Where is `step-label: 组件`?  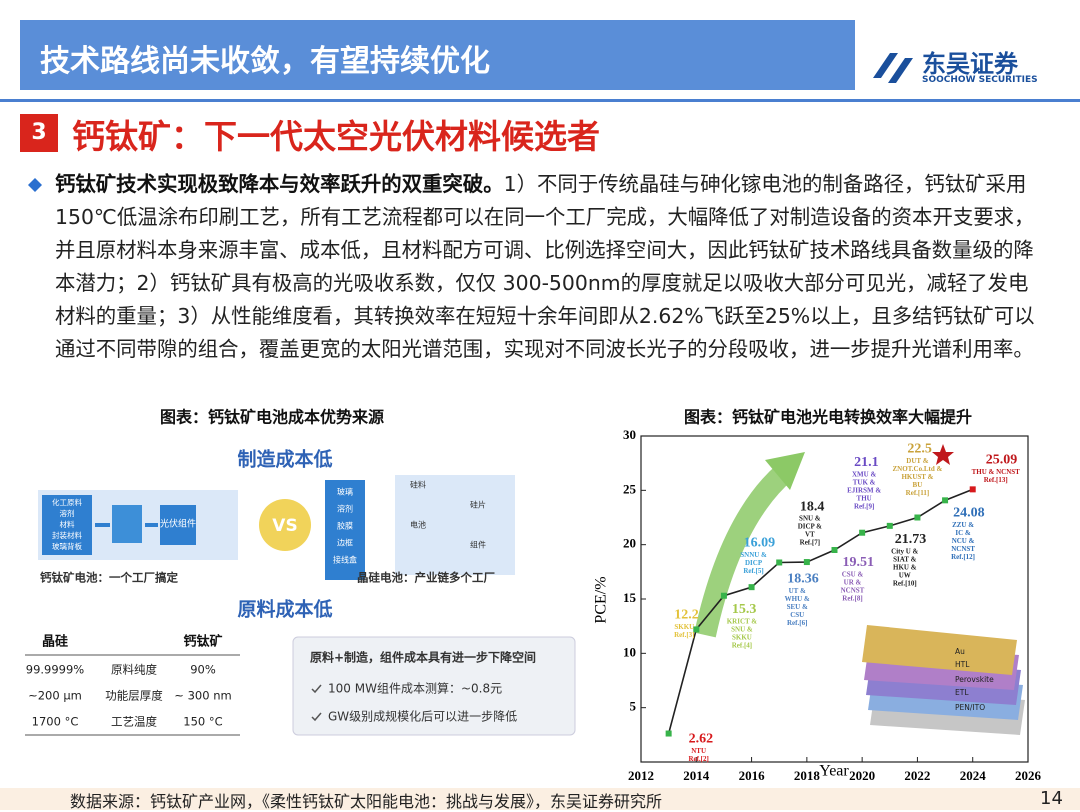
step-label: 组件 is located at coordinates (478, 545).